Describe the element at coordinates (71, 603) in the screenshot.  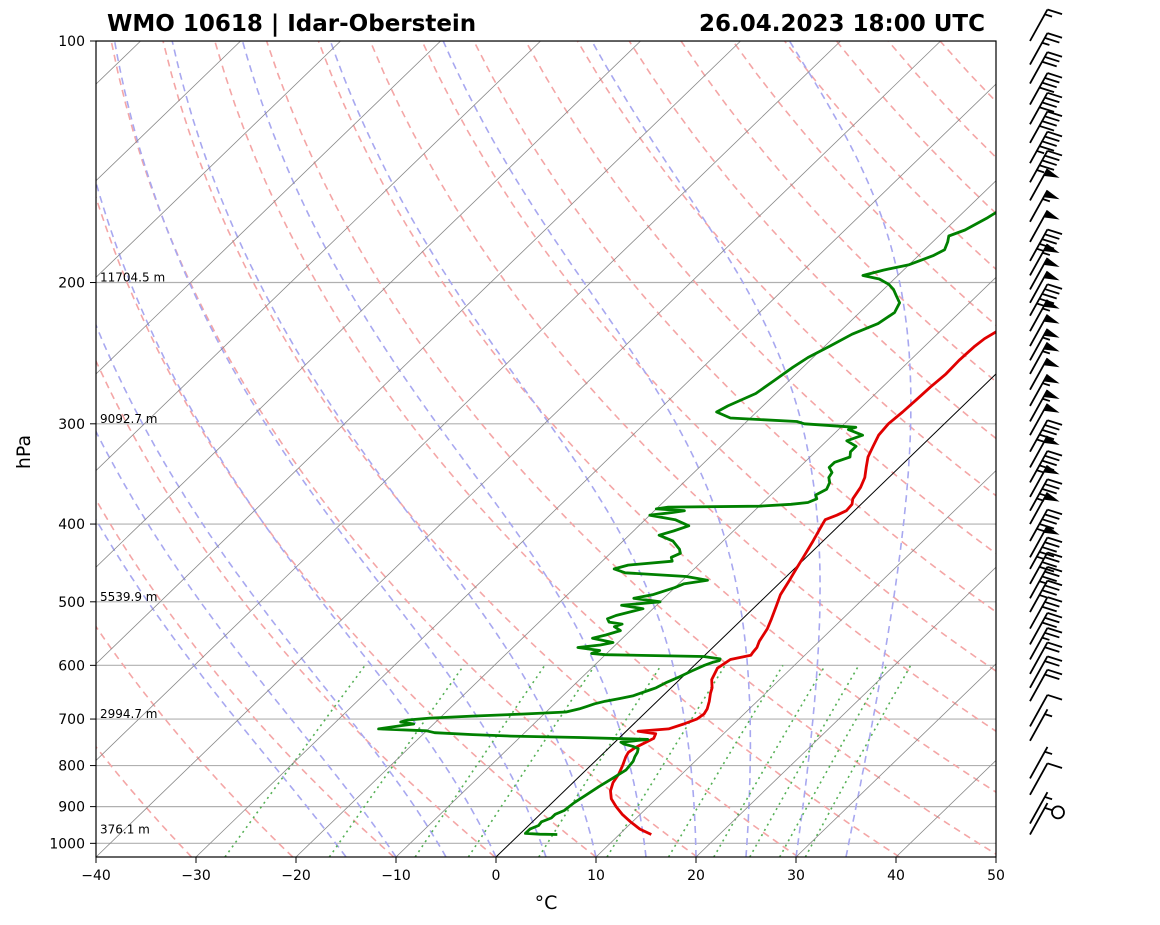
I see `y-tick-label: 500` at that location.